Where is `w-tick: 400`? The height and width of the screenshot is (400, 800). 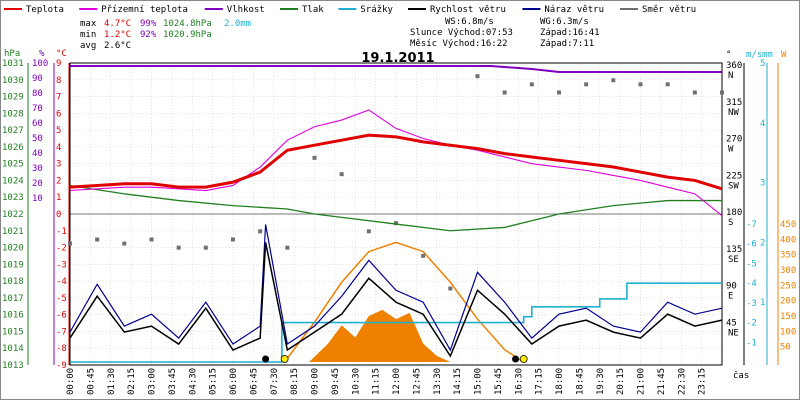 w-tick: 400 is located at coordinates (788, 240).